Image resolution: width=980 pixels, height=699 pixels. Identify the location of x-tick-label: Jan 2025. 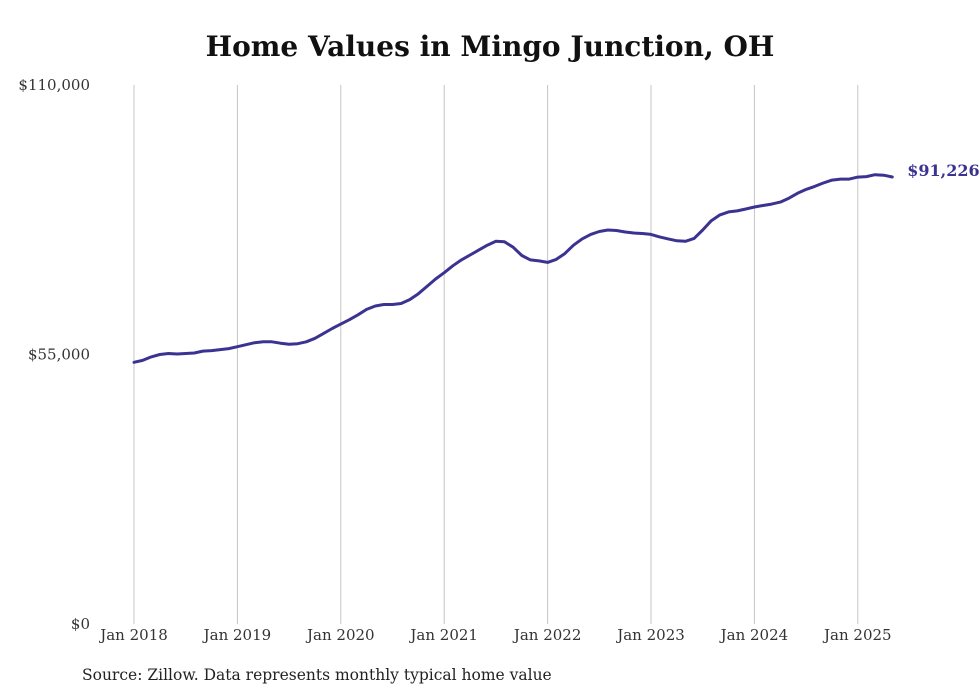
(857, 635).